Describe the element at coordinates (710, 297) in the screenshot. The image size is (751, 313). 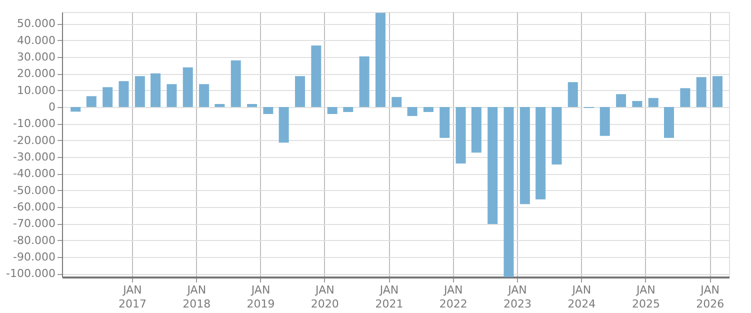
I see `x-tick-label: JAN 2026` at that location.